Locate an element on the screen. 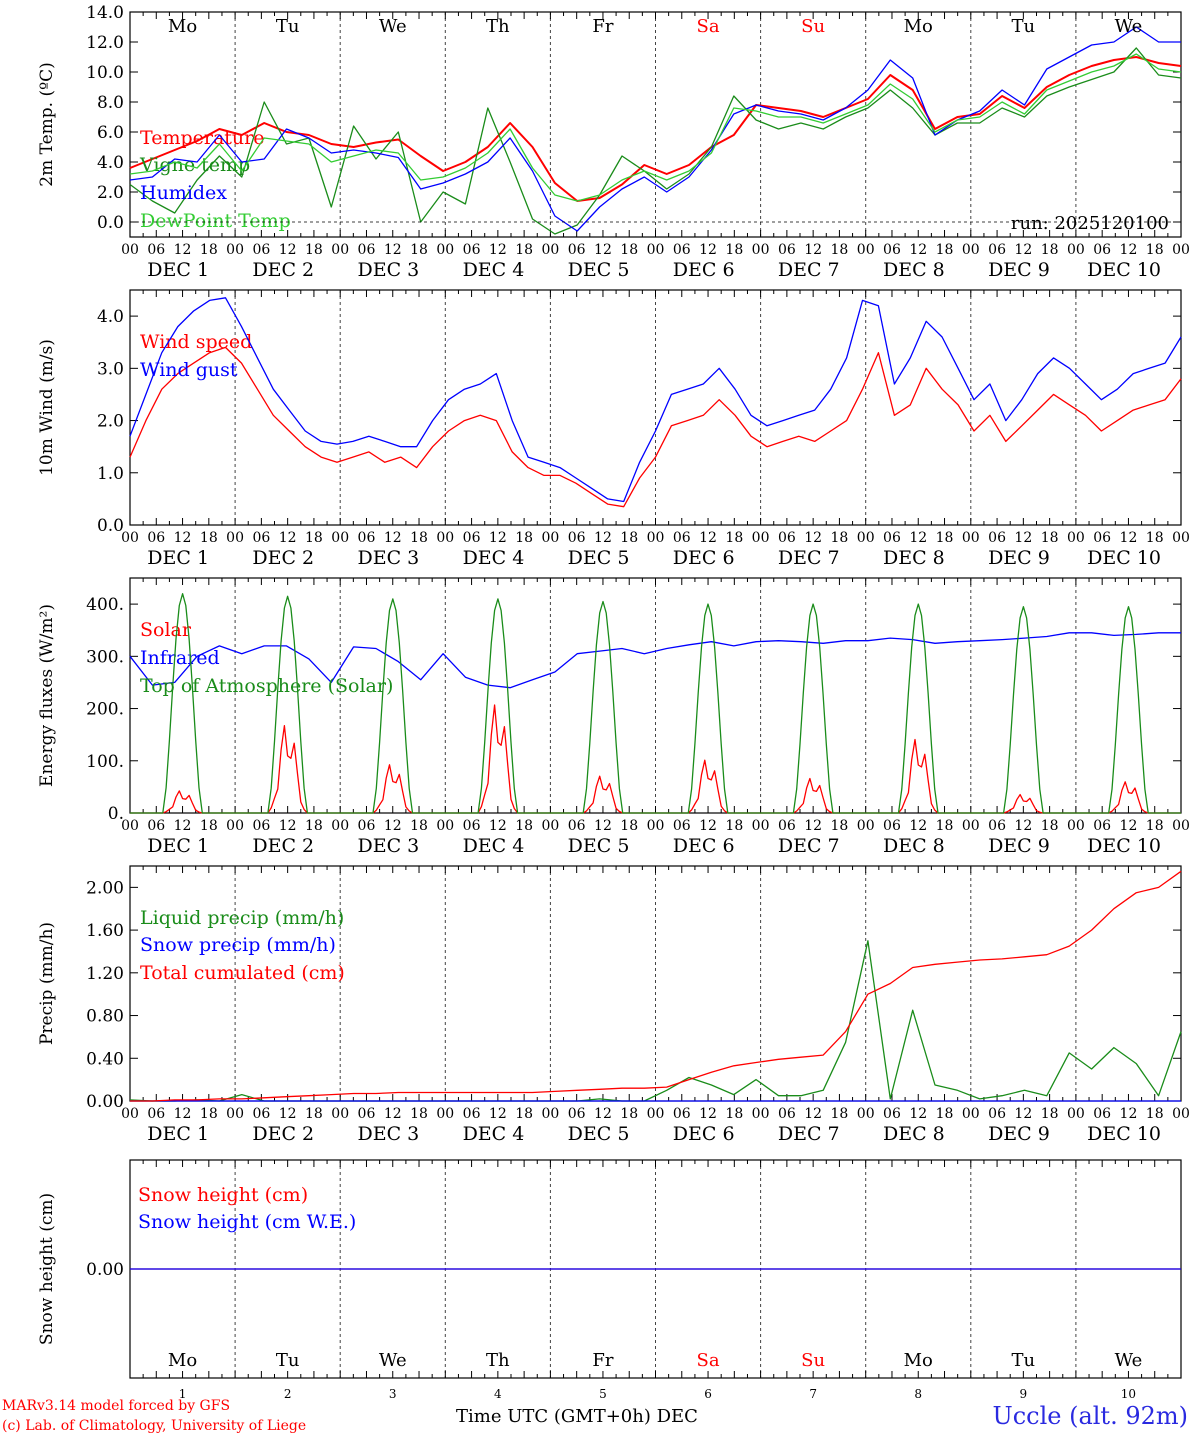 The width and height of the screenshot is (1194, 1440). wind-day-label: DEC 7 is located at coordinates (809, 558).